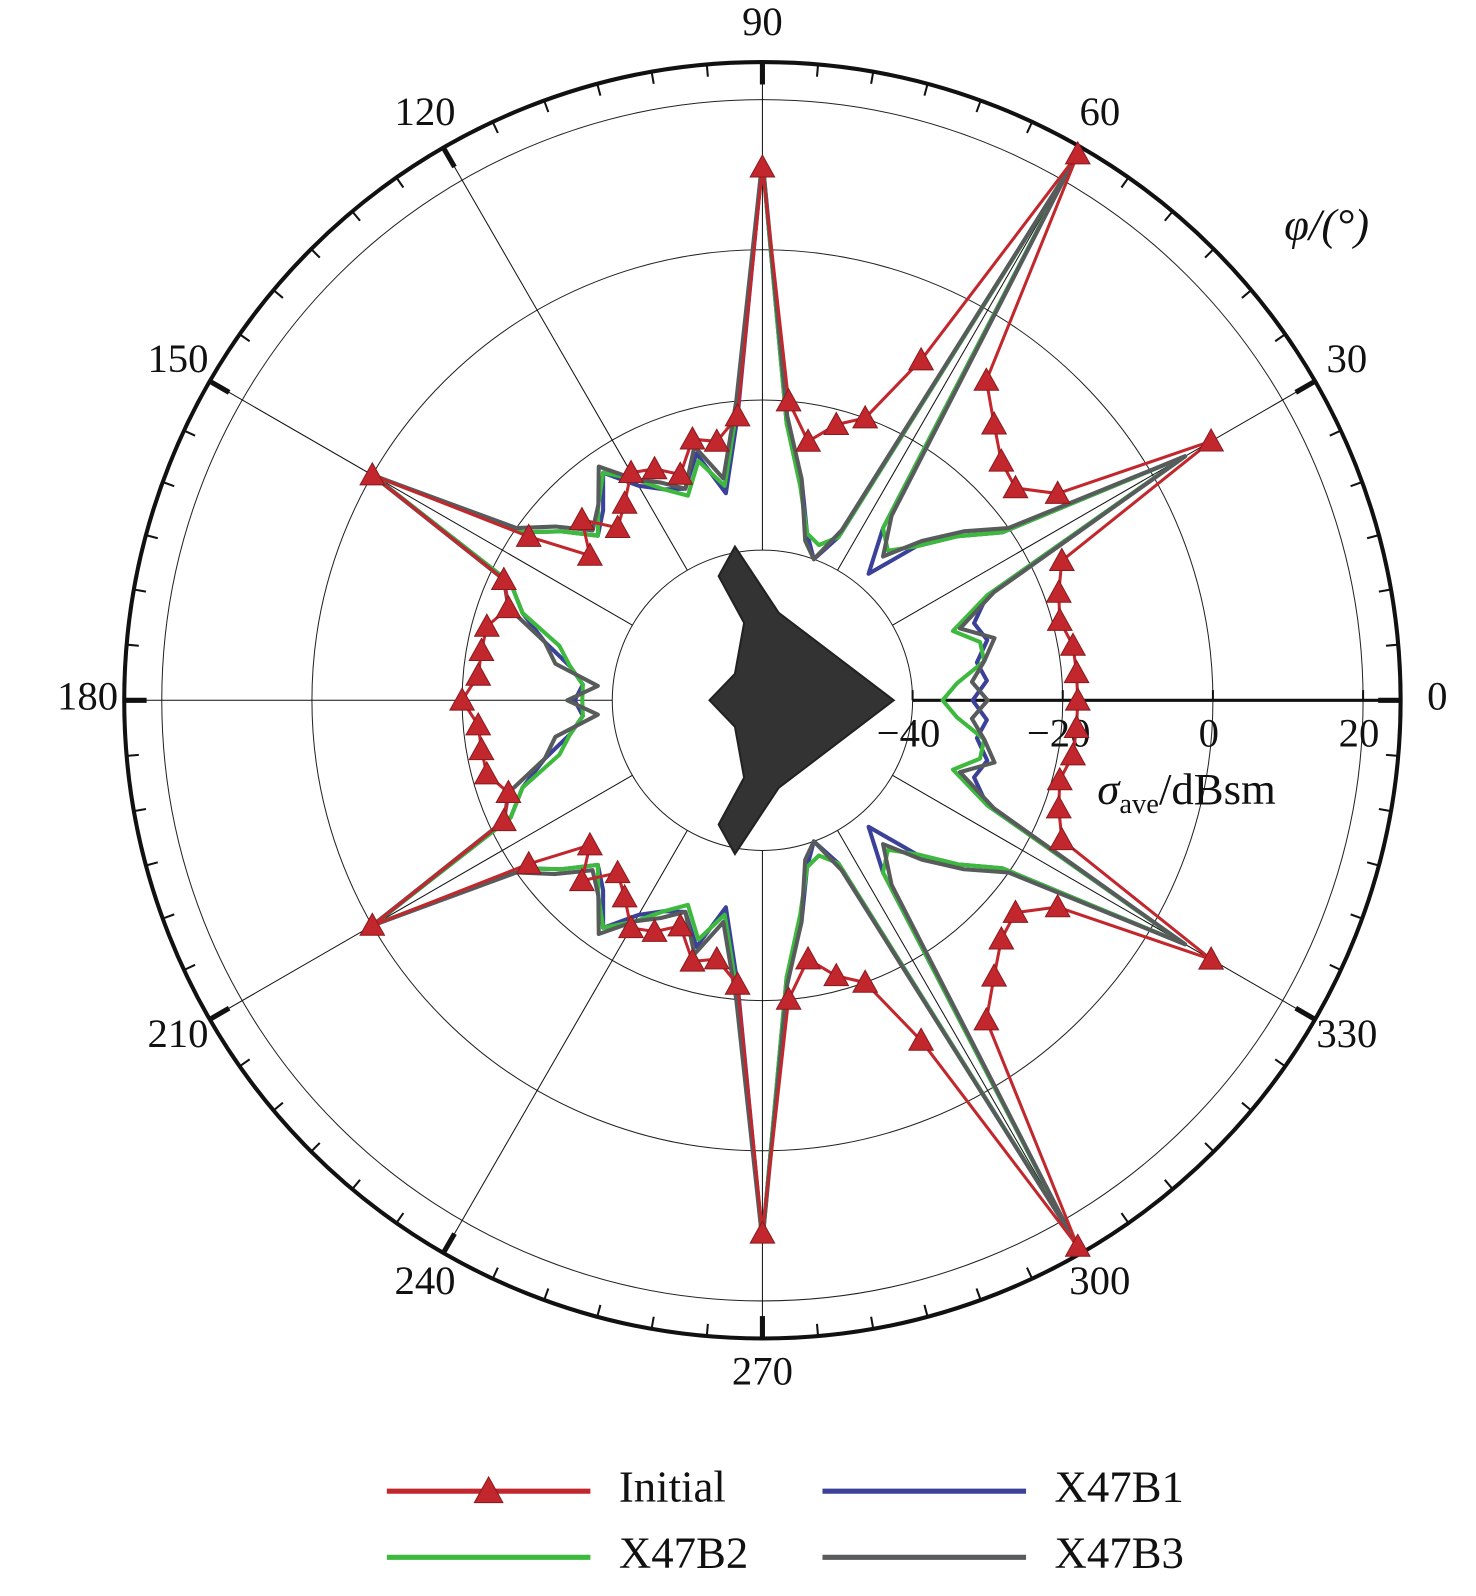  What do you see at coordinates (762, 1370) in the screenshot?
I see `theta-tick-label: 270` at bounding box center [762, 1370].